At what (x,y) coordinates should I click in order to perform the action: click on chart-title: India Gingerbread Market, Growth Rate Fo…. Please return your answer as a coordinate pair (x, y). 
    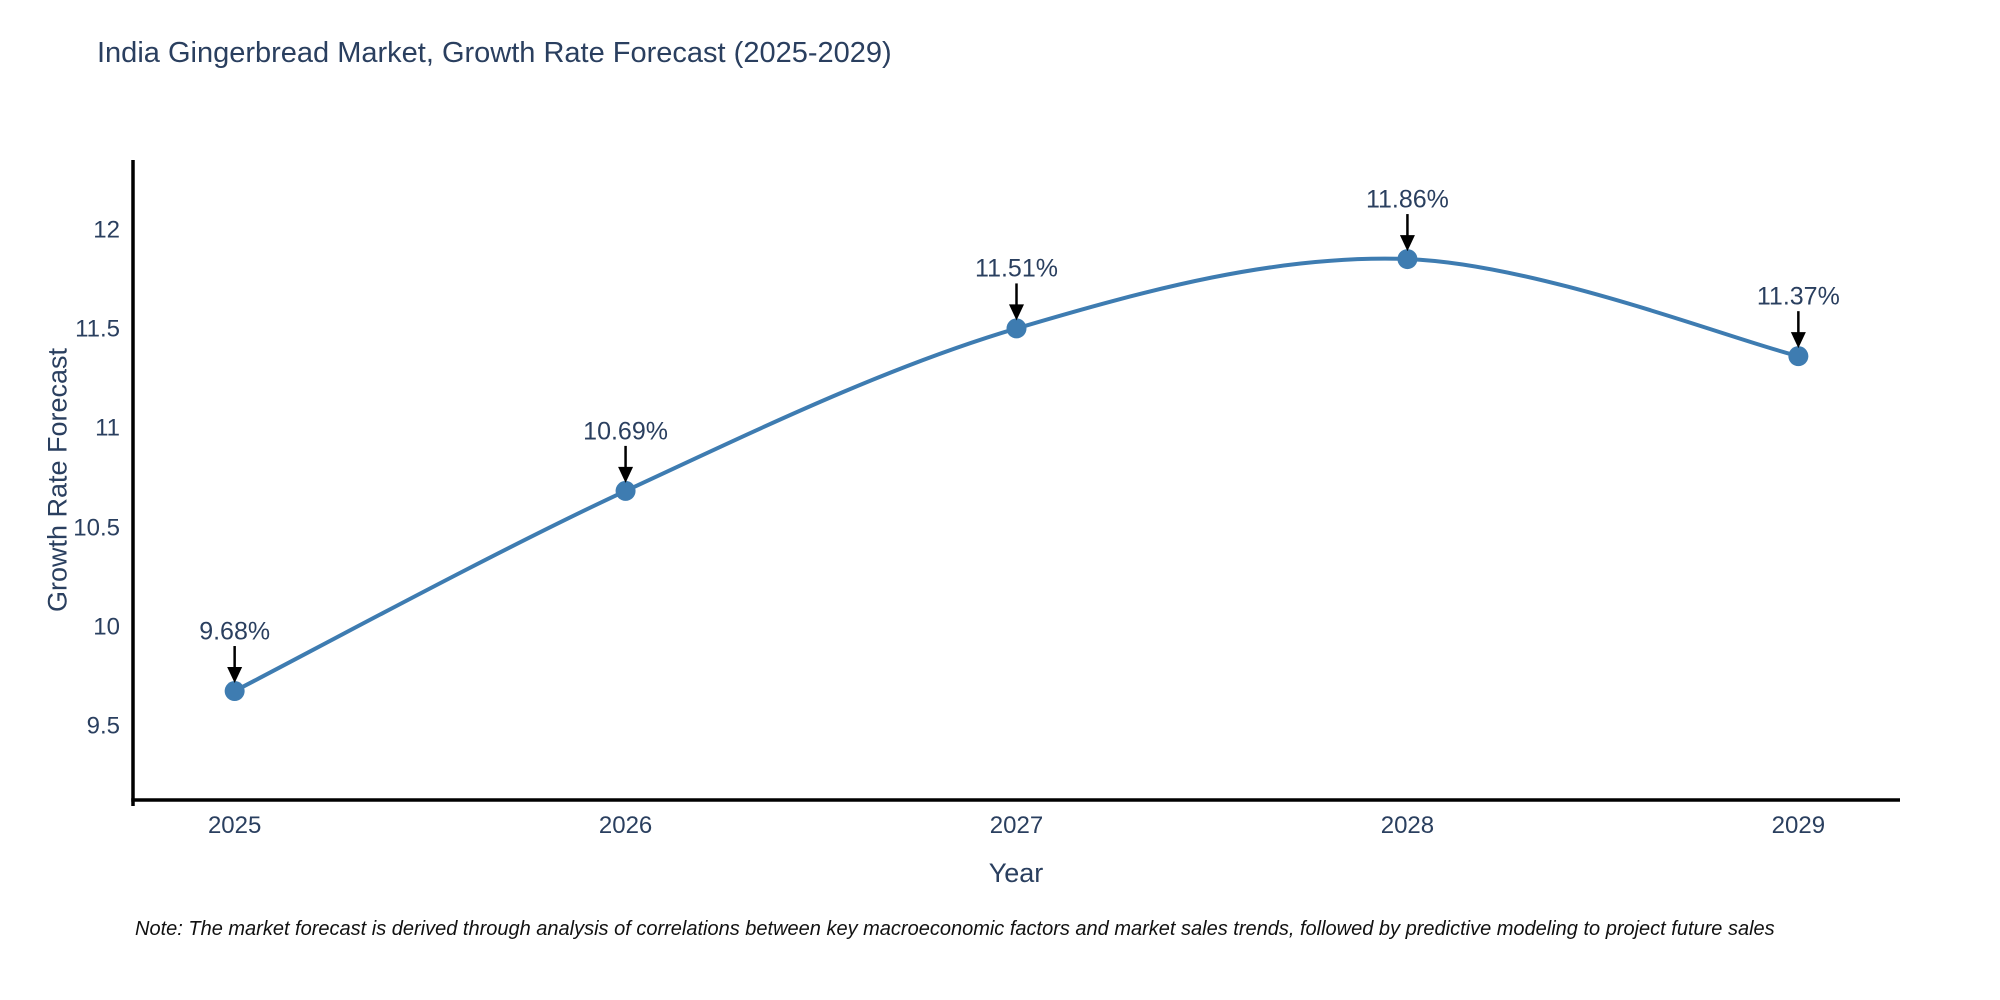
    Looking at the image, I should click on (494, 53).